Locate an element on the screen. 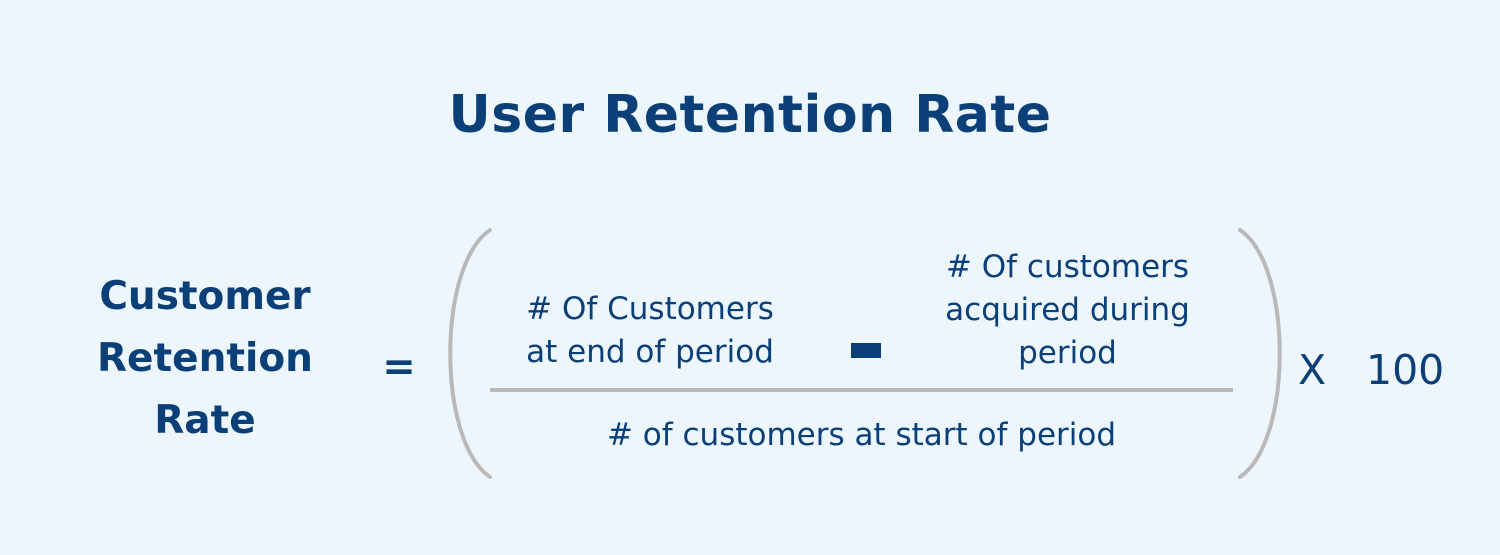 The width and height of the screenshot is (1500, 555). numerator-term-end-customers: # Of Customers at end of period is located at coordinates (650, 331).